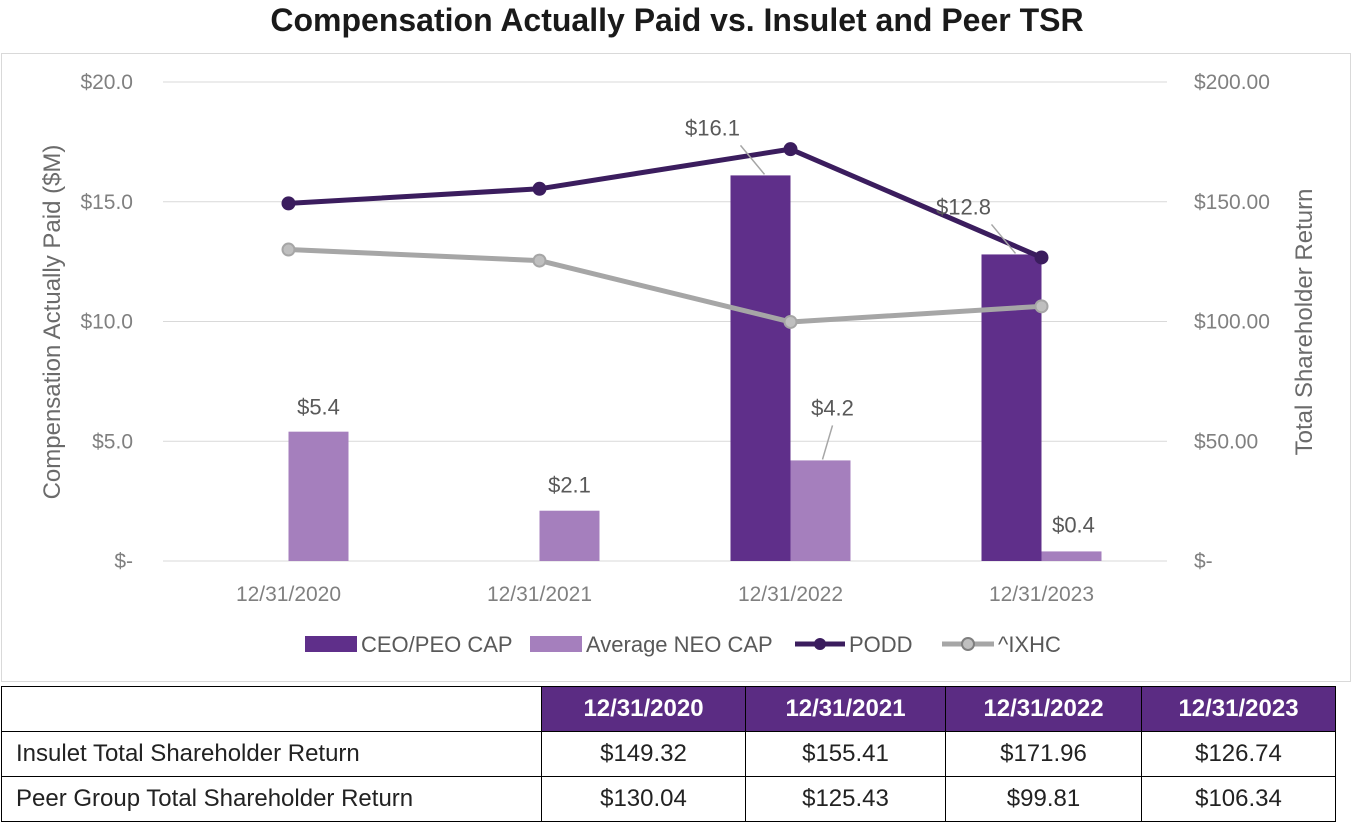  What do you see at coordinates (845, 754) in the screenshot?
I see `cell-insulet-2021: $155.41` at bounding box center [845, 754].